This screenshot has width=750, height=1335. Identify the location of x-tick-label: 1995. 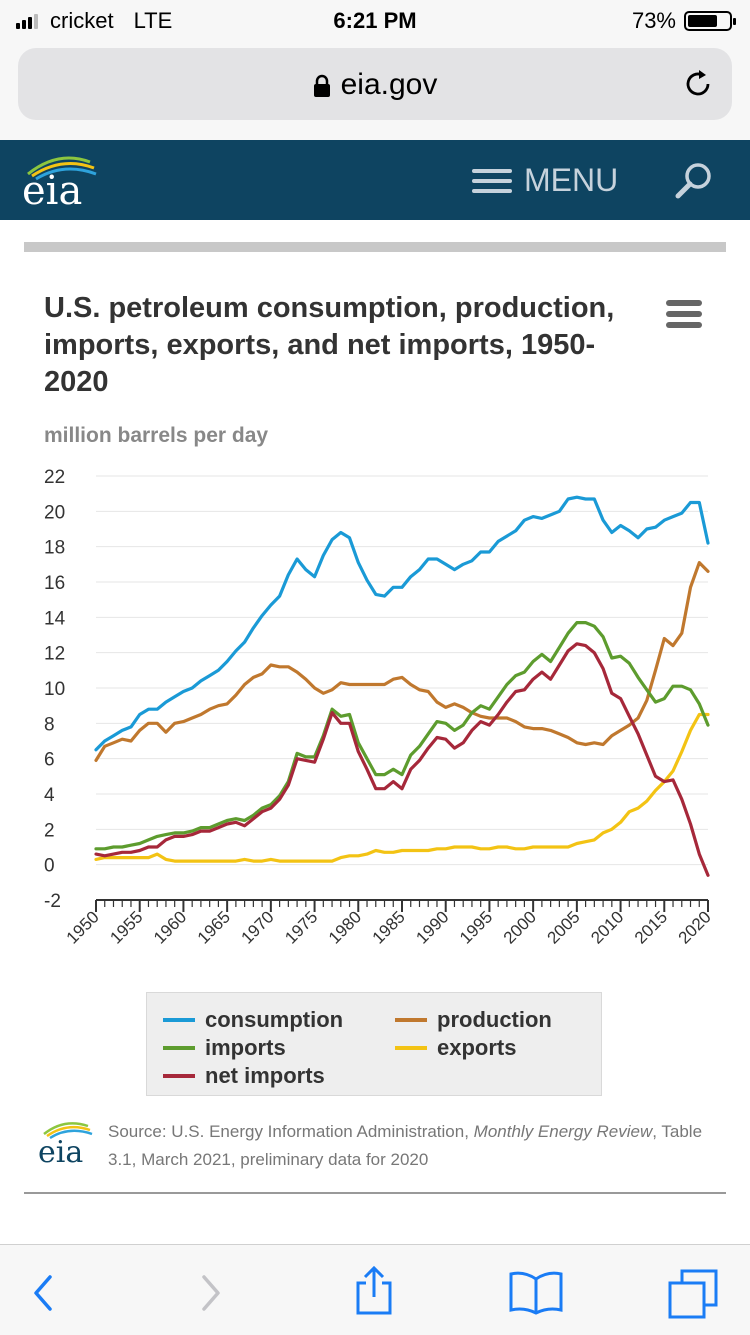
(476, 927).